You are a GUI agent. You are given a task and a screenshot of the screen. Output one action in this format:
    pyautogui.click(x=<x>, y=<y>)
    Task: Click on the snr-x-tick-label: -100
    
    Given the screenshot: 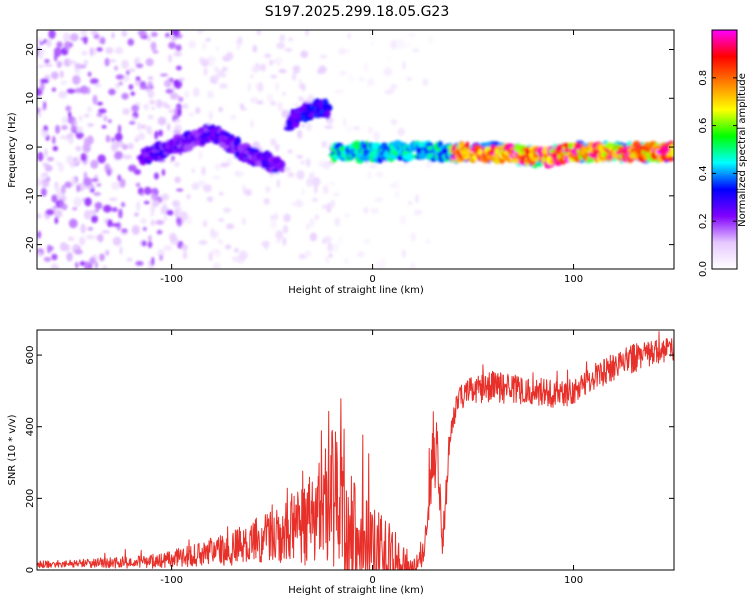 What is the action you would take?
    pyautogui.click(x=171, y=580)
    